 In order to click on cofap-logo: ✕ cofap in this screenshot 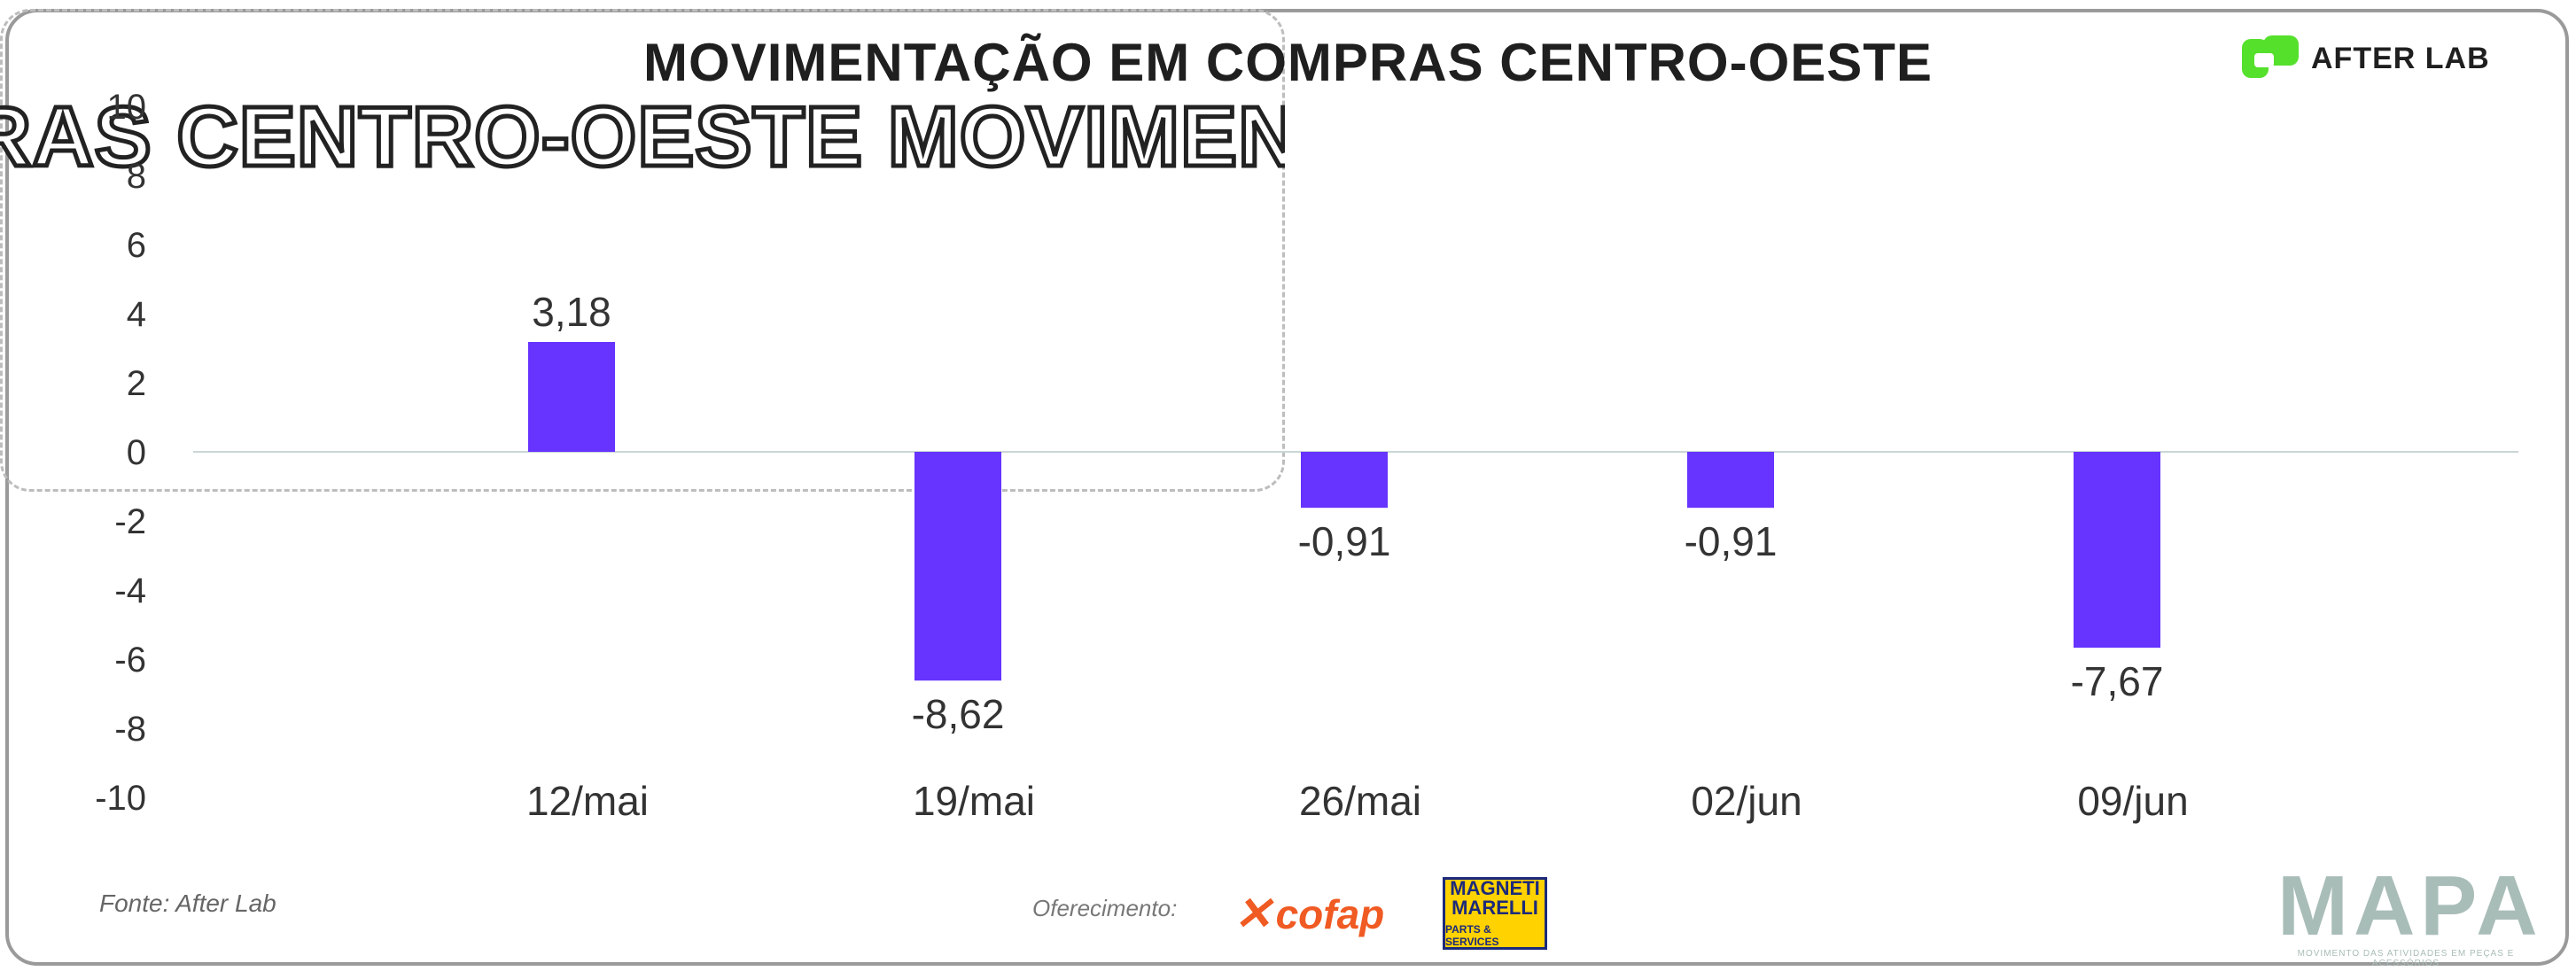, I will do `click(1309, 914)`.